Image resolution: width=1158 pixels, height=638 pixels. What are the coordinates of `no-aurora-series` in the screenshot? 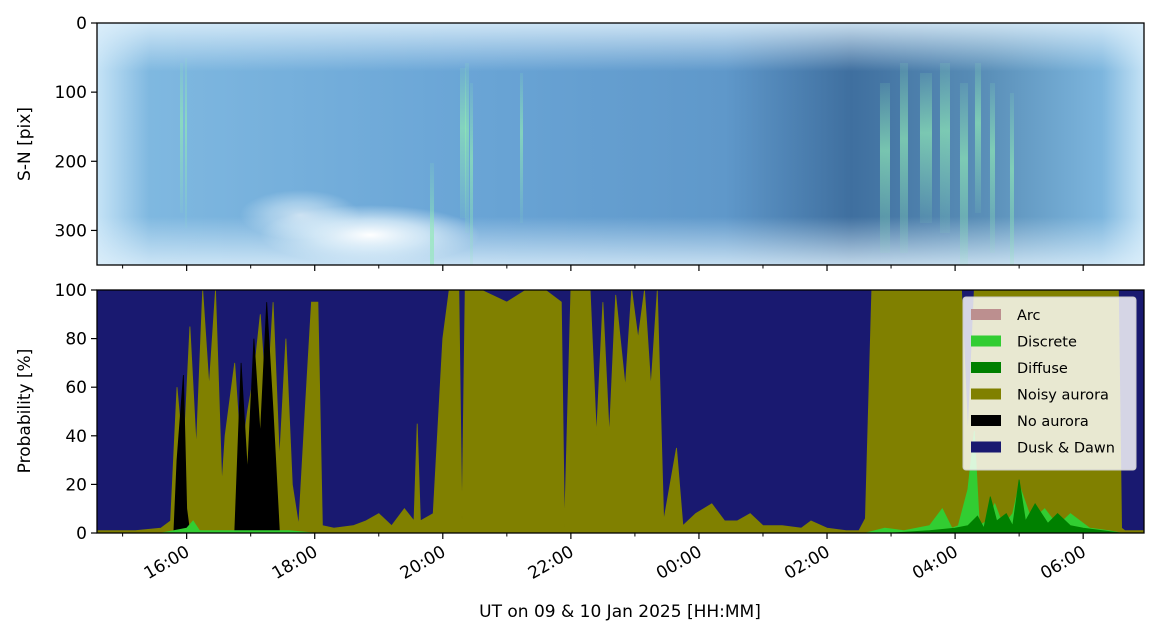 It's located at (226, 417).